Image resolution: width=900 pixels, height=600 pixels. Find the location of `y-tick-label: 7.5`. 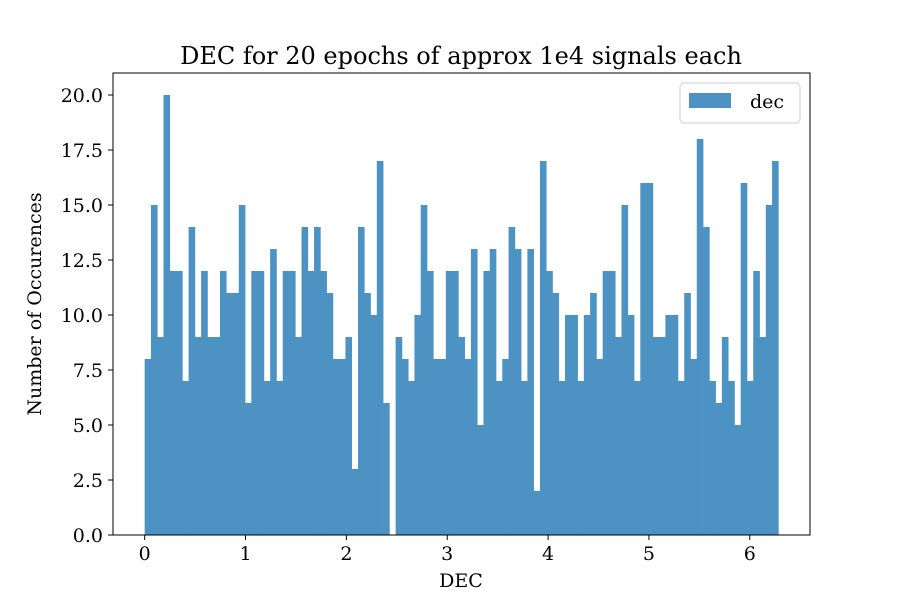

y-tick-label: 7.5 is located at coordinates (88, 371).